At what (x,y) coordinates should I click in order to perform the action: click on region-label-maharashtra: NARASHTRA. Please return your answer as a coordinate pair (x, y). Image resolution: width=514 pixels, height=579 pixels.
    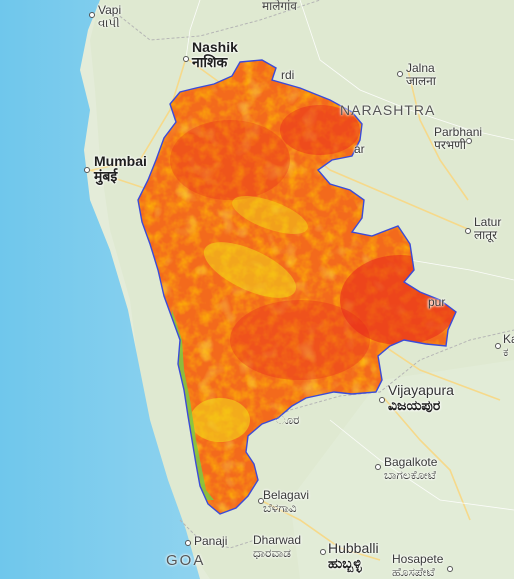
    Looking at the image, I should click on (388, 110).